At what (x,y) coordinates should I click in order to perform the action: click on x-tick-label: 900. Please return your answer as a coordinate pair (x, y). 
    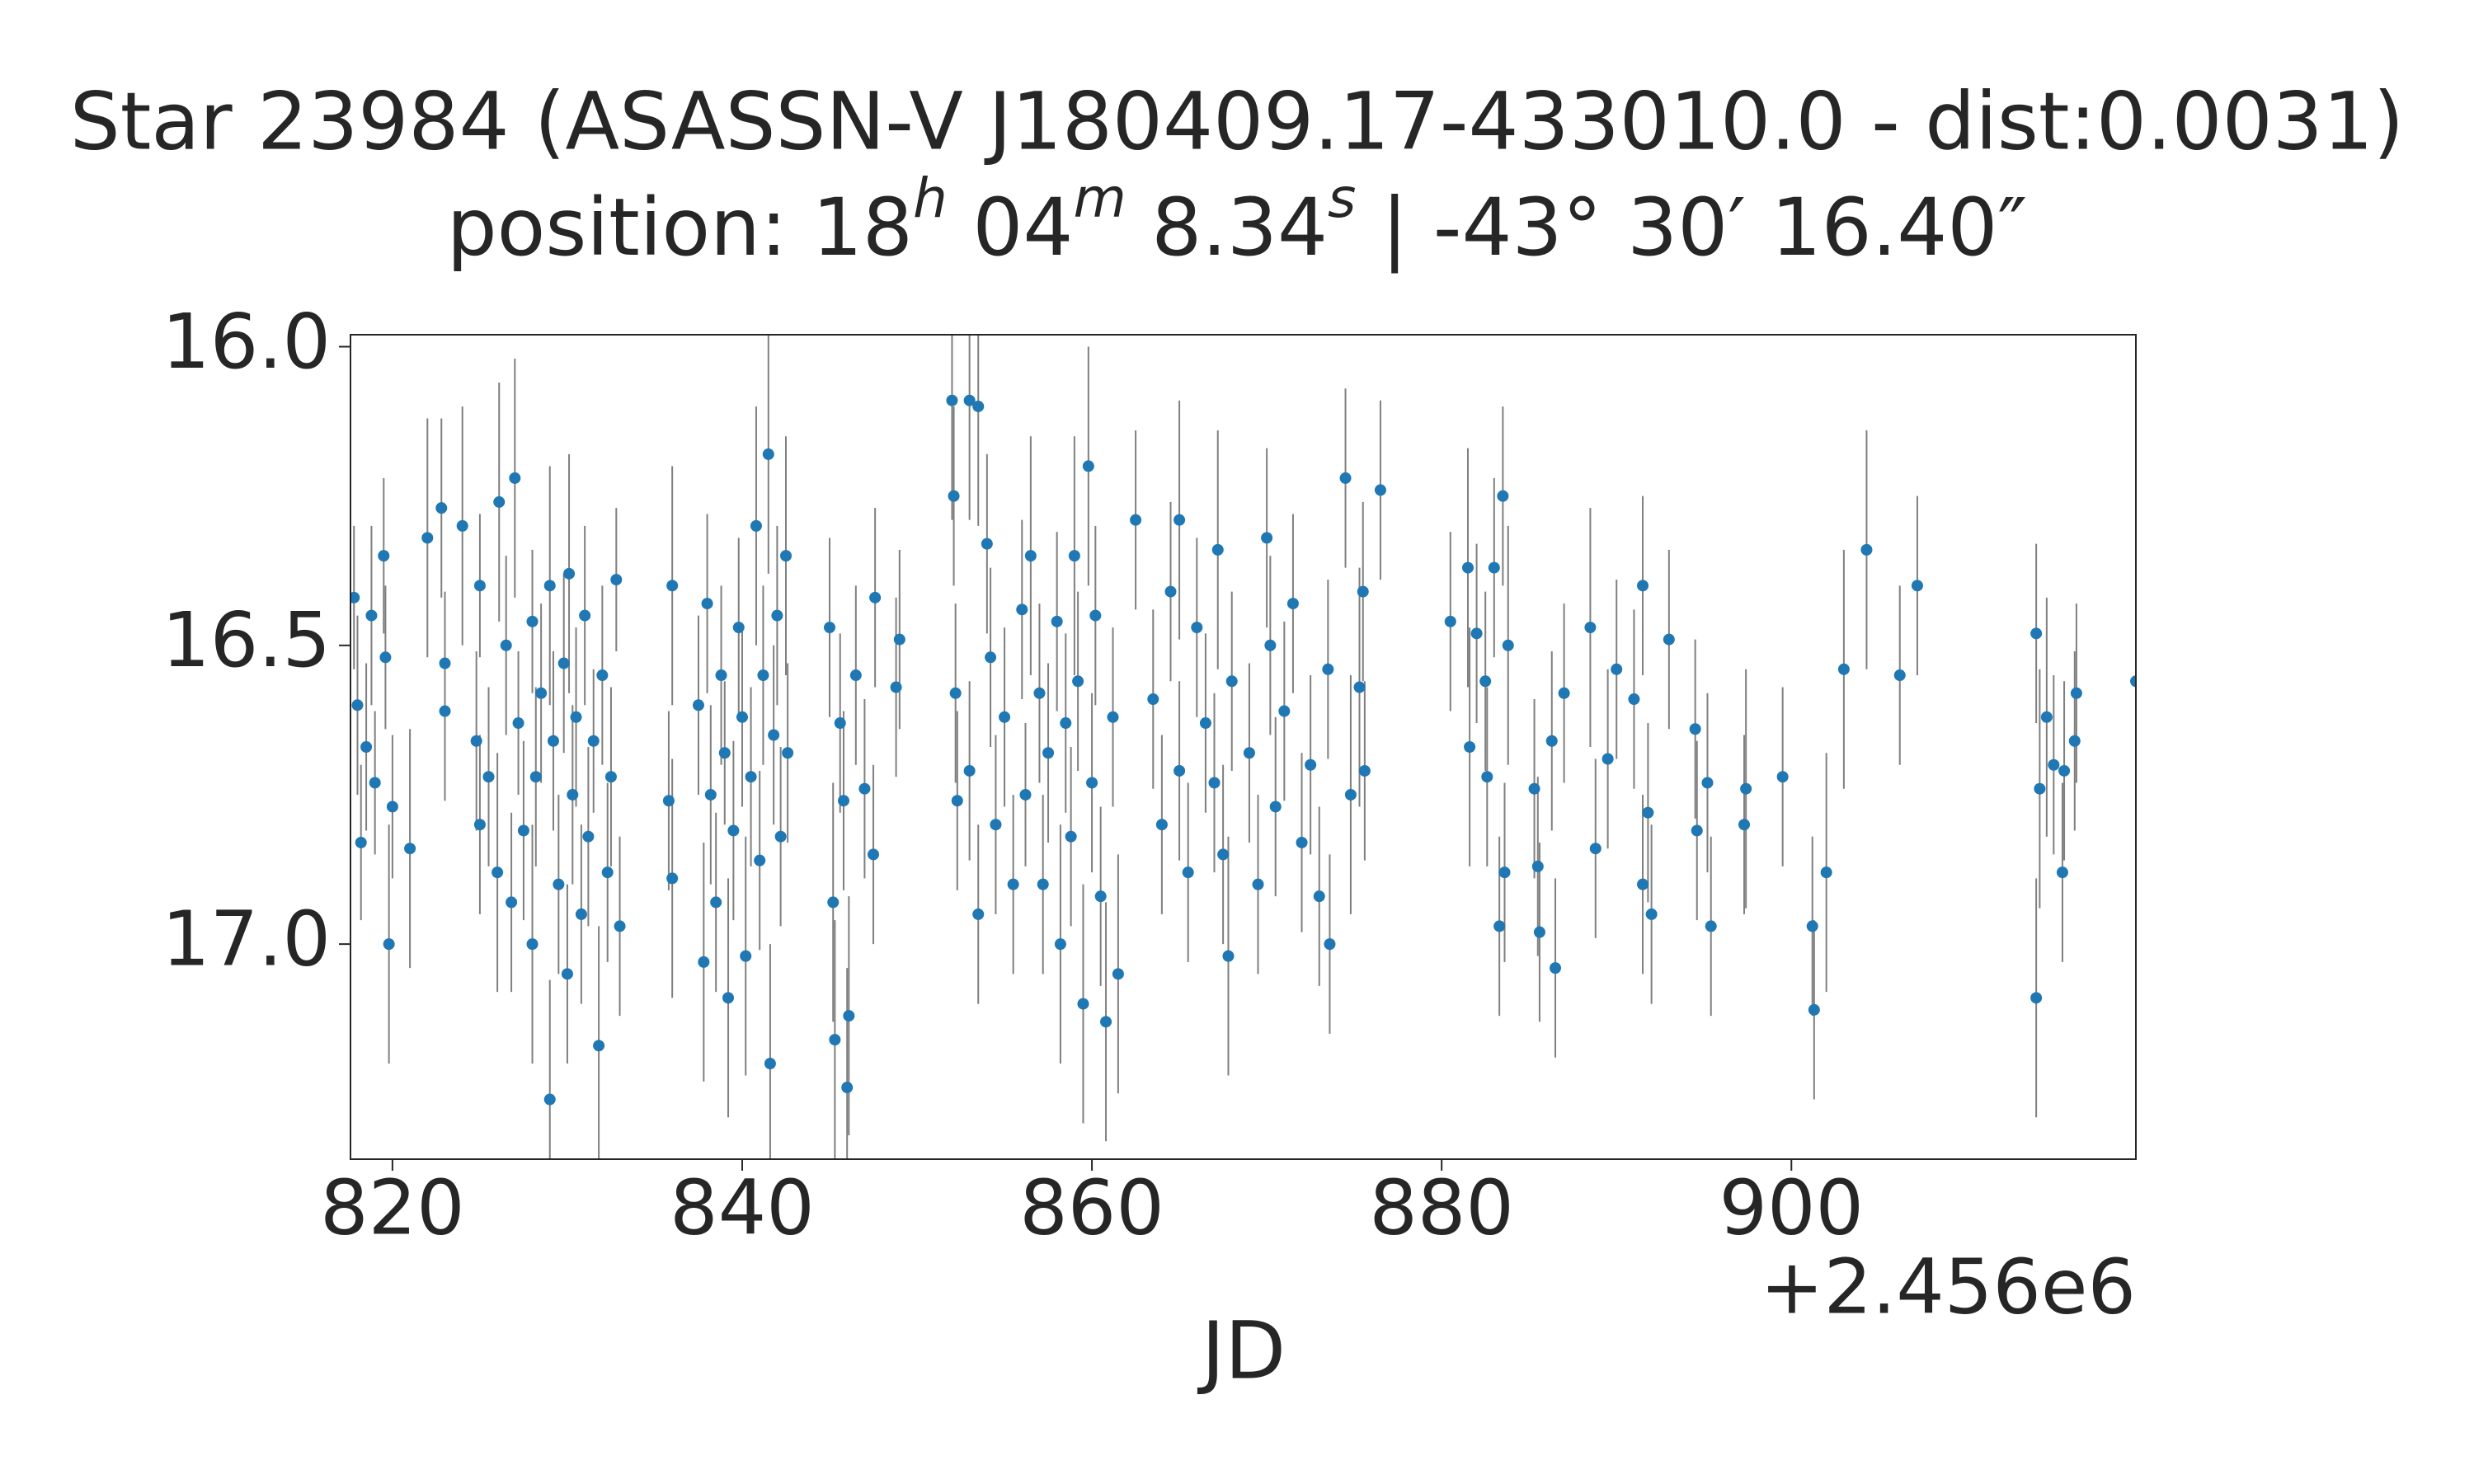
    Looking at the image, I should click on (1791, 1207).